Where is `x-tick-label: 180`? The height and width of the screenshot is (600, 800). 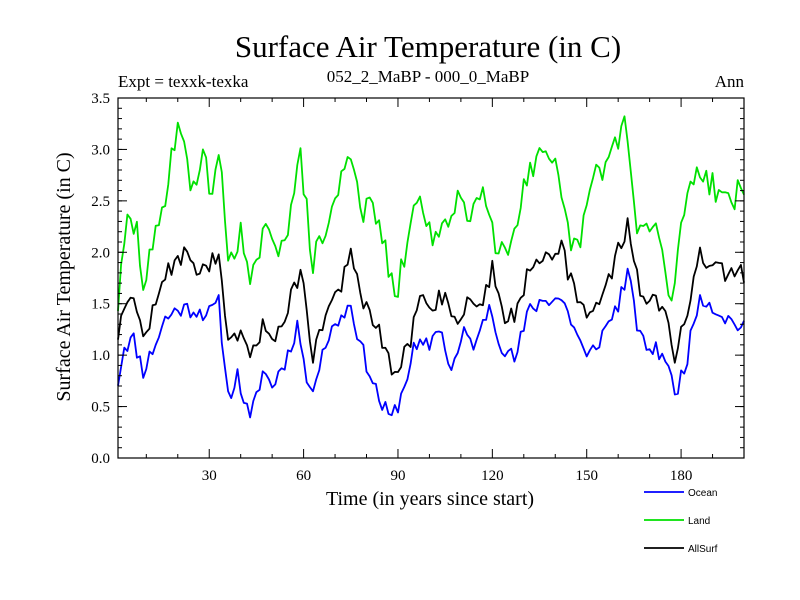 x-tick-label: 180 is located at coordinates (681, 476).